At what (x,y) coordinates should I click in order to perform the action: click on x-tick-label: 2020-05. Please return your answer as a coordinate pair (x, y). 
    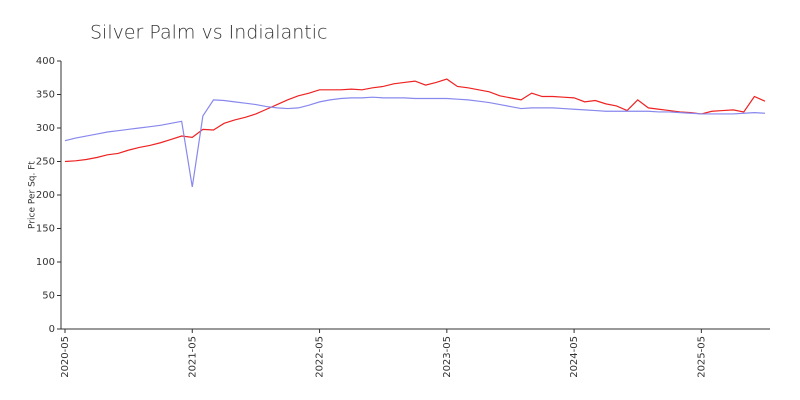
    Looking at the image, I should click on (65, 357).